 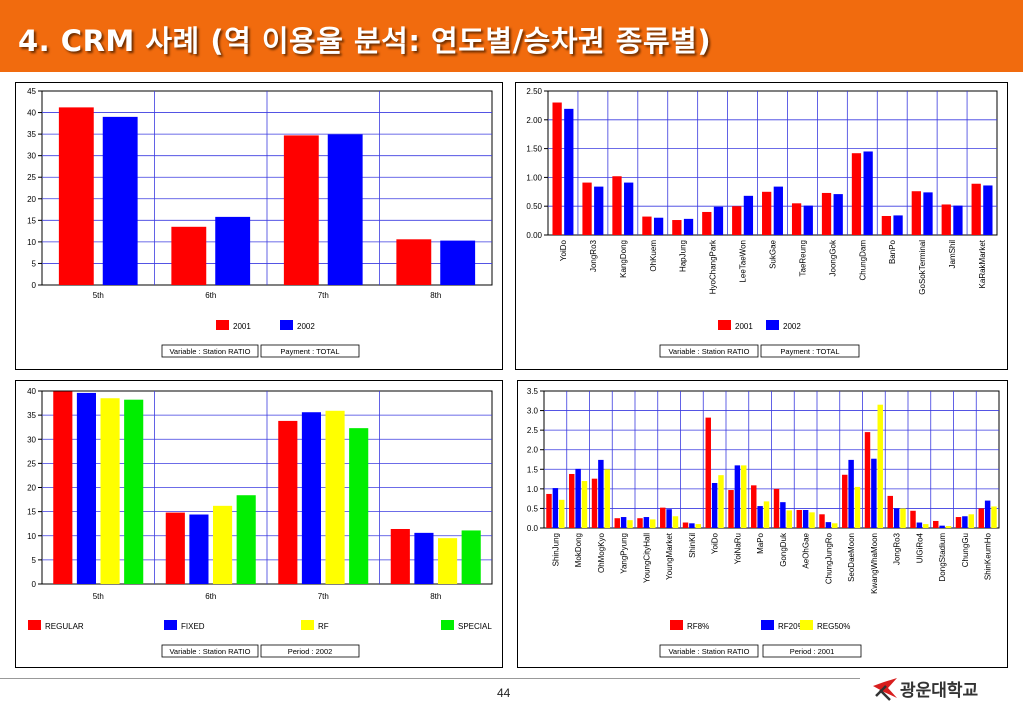 What do you see at coordinates (534, 91) in the screenshot?
I see `y-tick-label: 2.50` at bounding box center [534, 91].